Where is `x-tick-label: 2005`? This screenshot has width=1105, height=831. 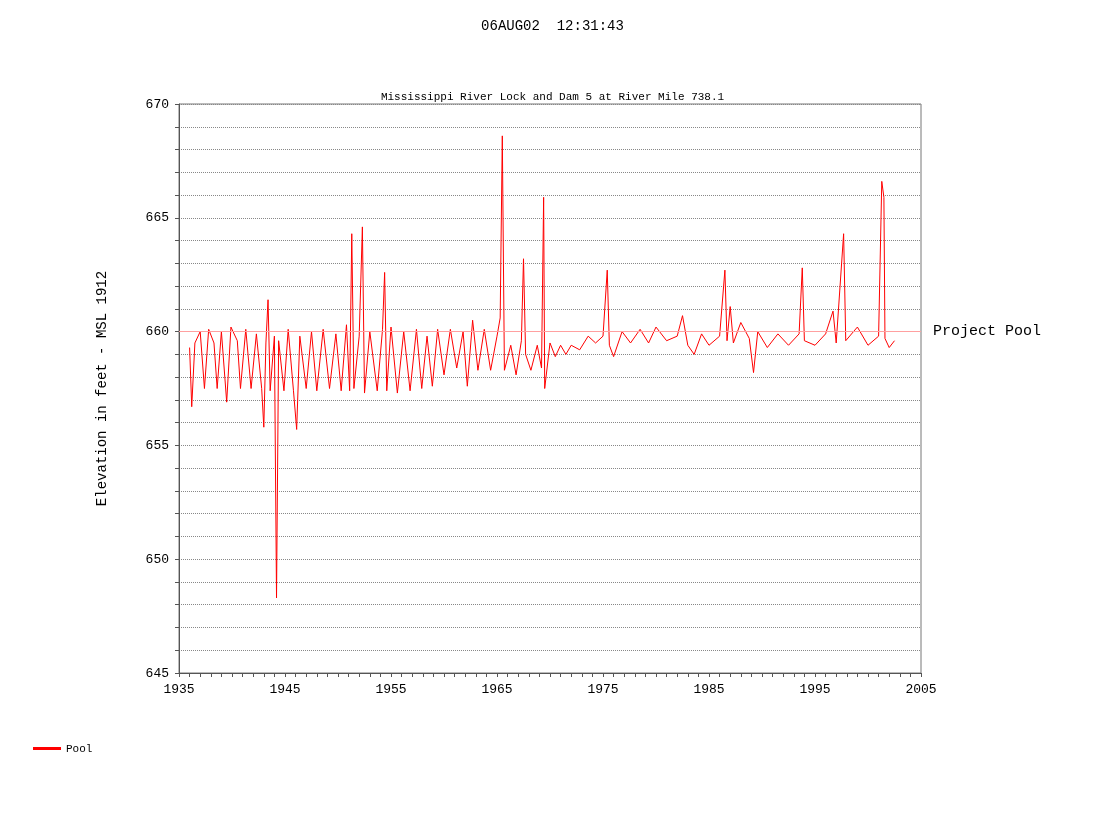 x-tick-label: 2005 is located at coordinates (921, 689).